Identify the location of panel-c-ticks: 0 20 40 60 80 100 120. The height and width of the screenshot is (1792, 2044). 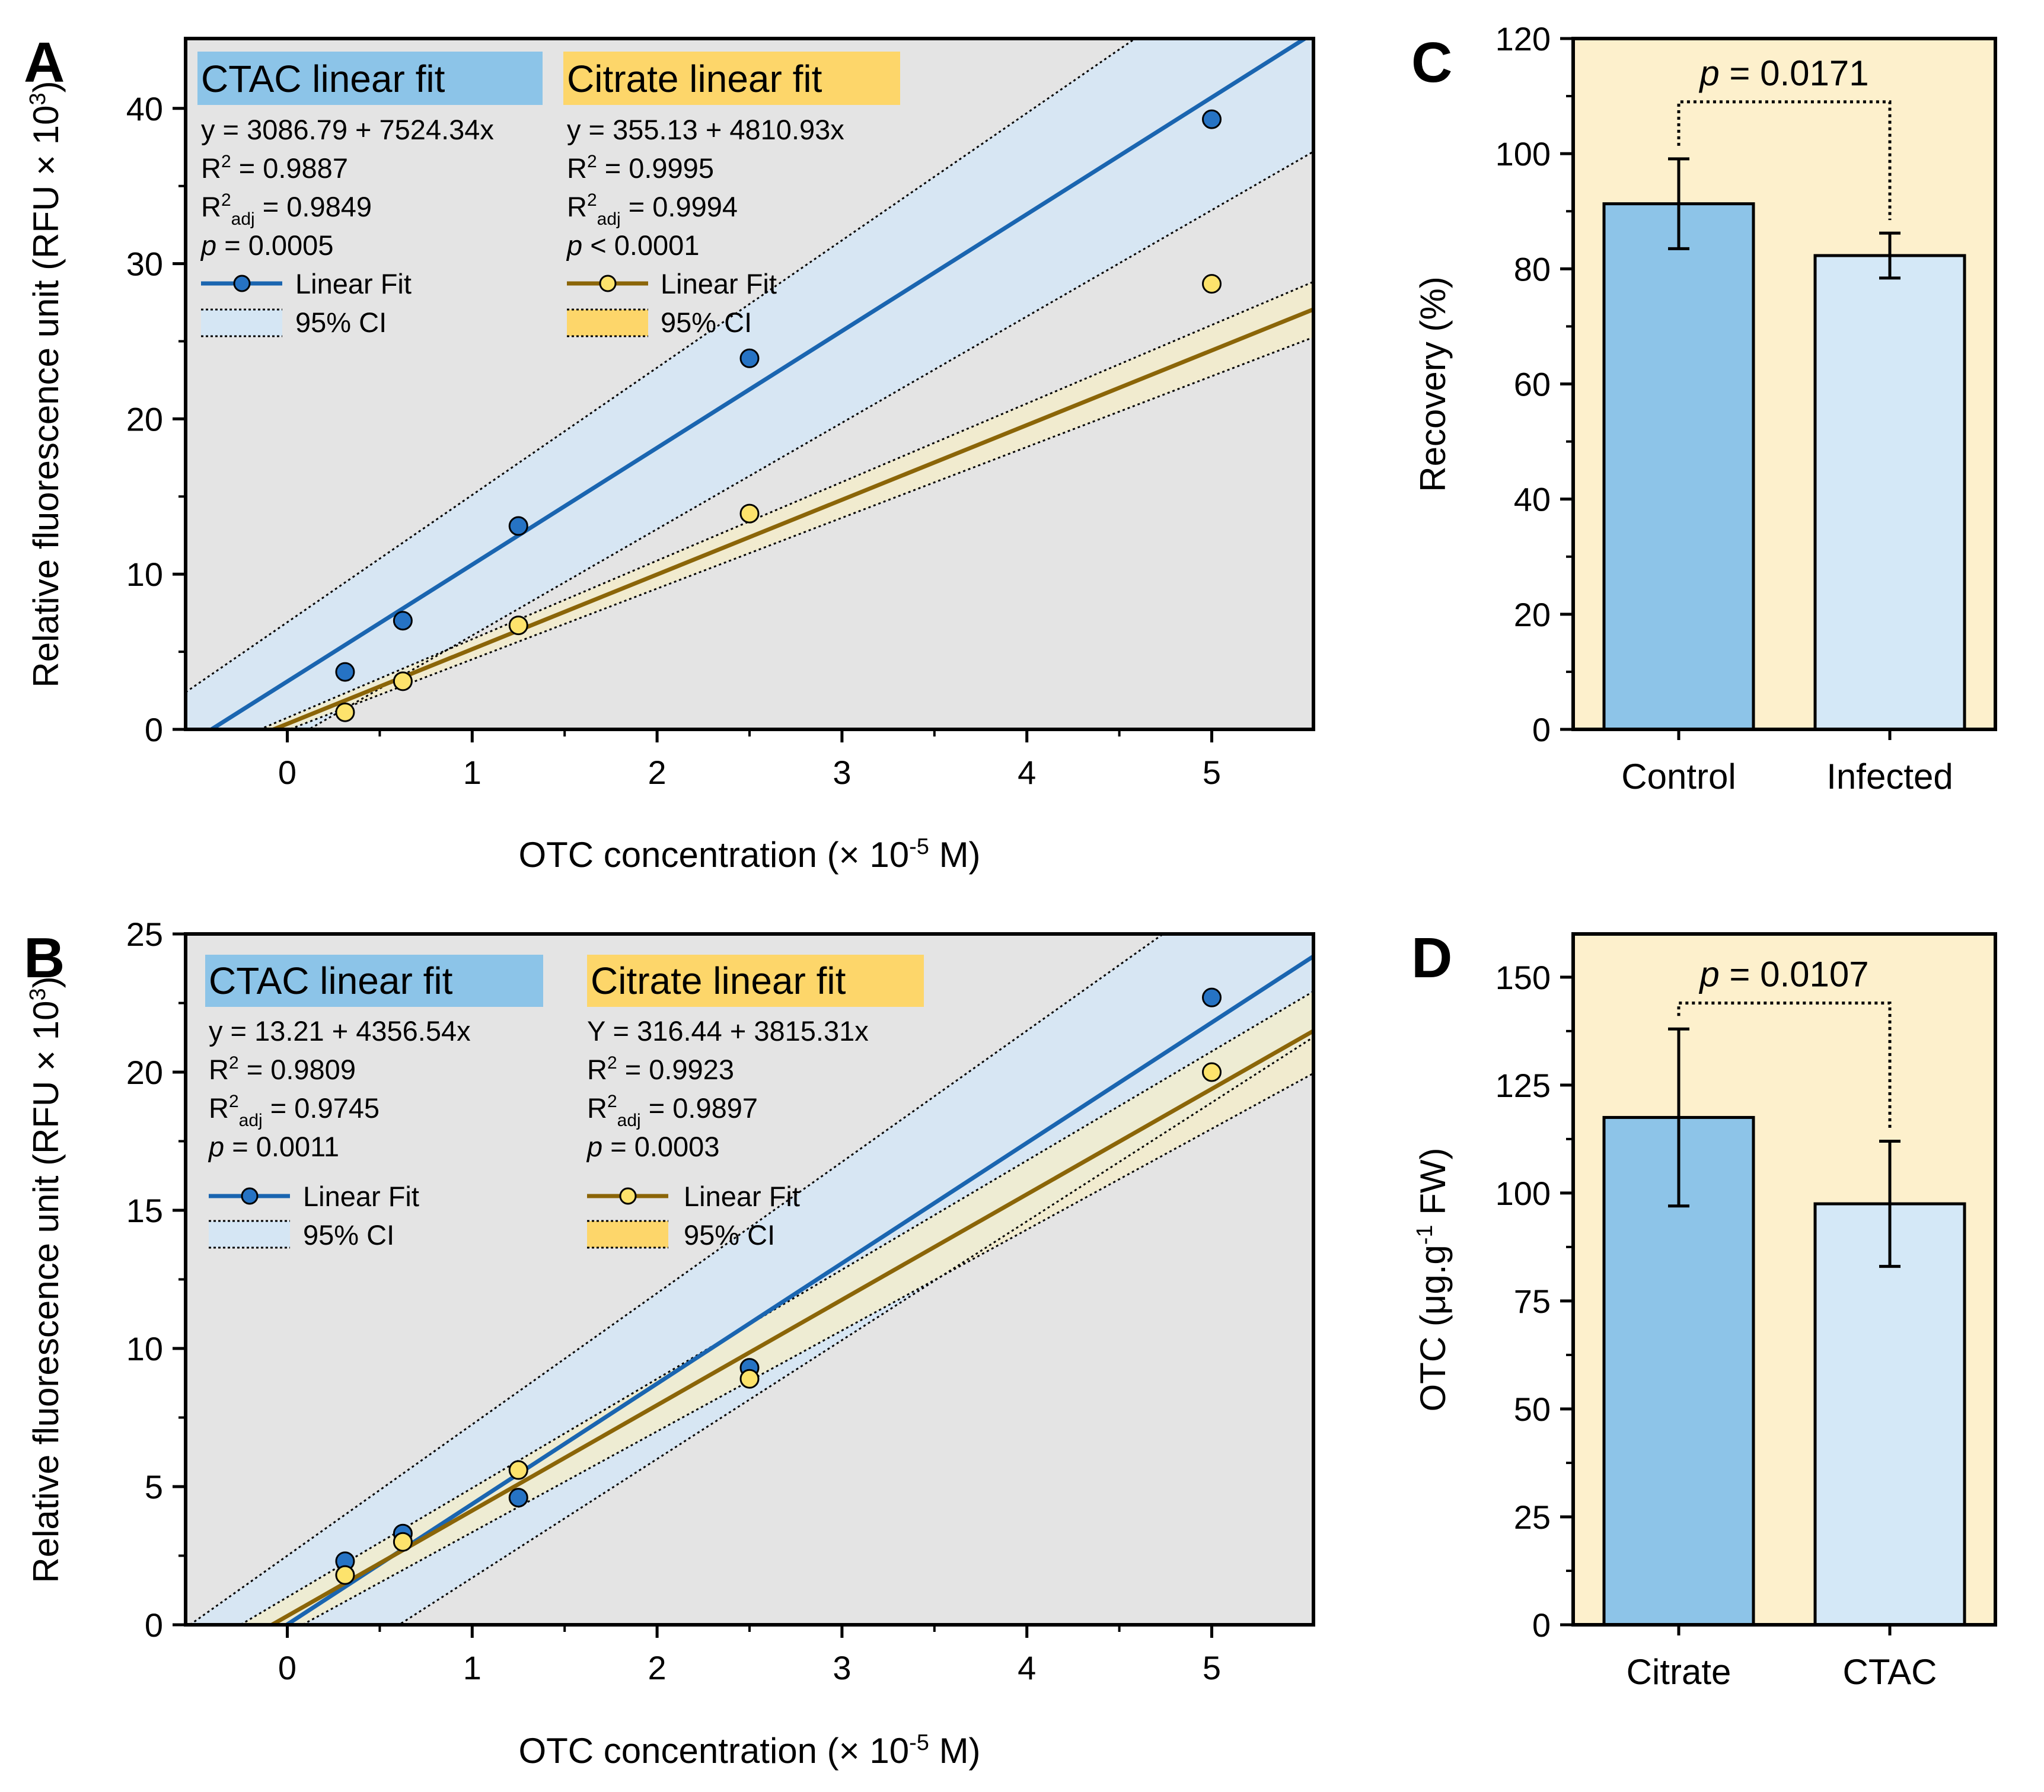
(1693, 384).